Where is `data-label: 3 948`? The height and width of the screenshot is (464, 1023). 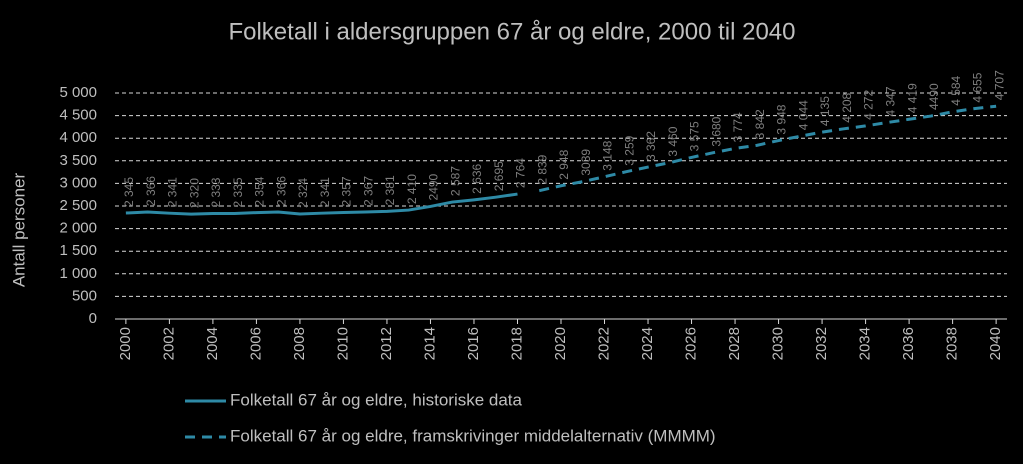 data-label: 3 948 is located at coordinates (782, 119).